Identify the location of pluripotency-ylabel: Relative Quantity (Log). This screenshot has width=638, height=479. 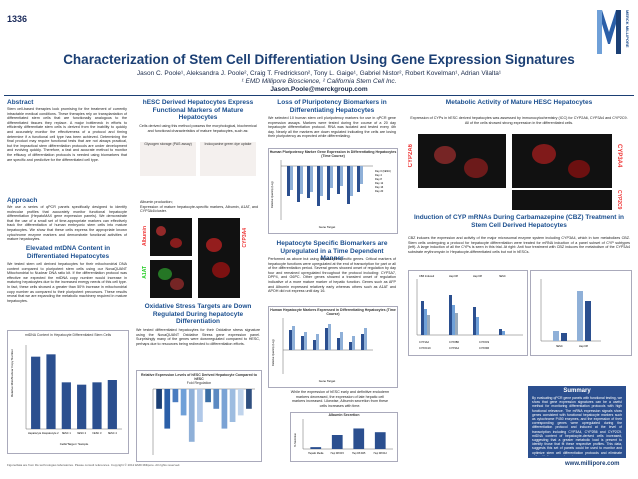
(272, 194).